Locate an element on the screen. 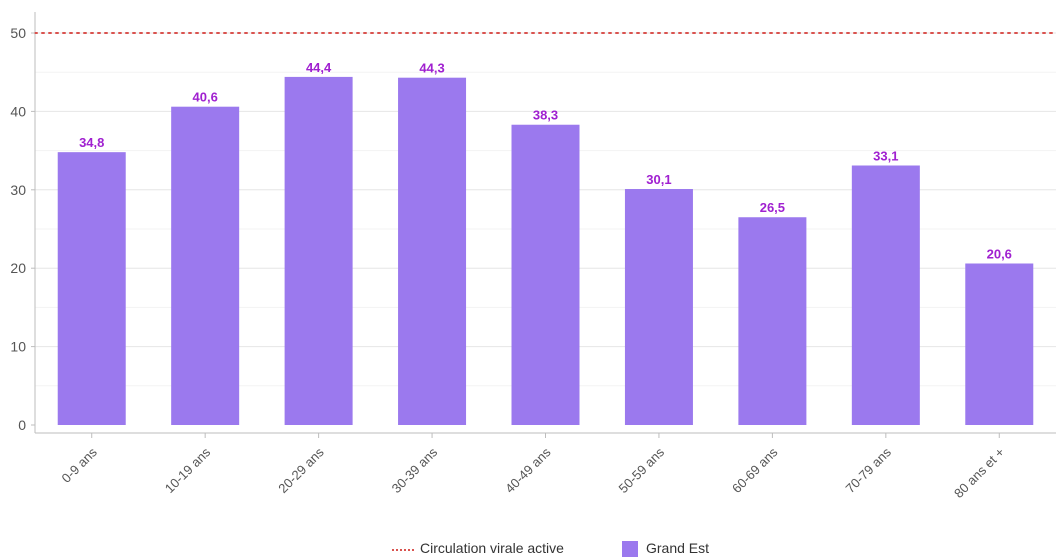 This screenshot has width=1056, height=560. x-tick-label: 50-59 ans is located at coordinates (642, 470).